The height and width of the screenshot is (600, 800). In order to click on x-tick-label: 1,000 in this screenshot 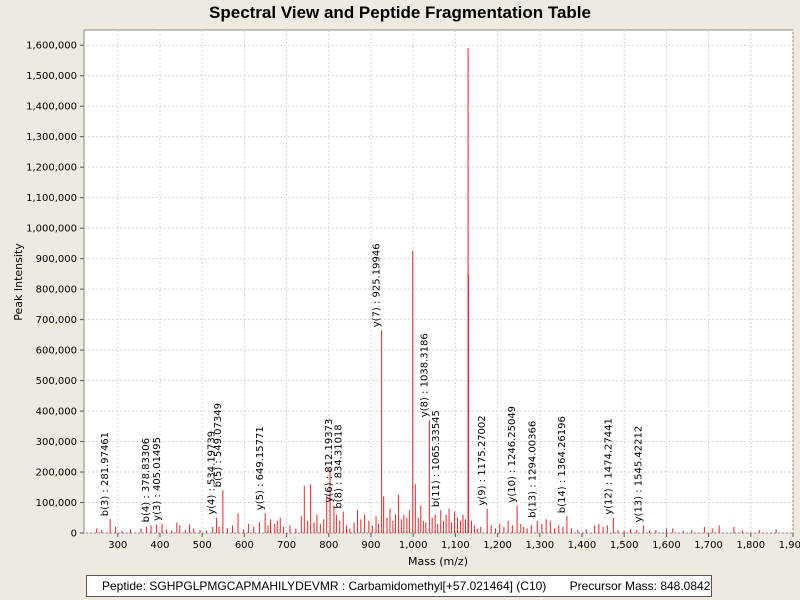, I will do `click(413, 545)`.